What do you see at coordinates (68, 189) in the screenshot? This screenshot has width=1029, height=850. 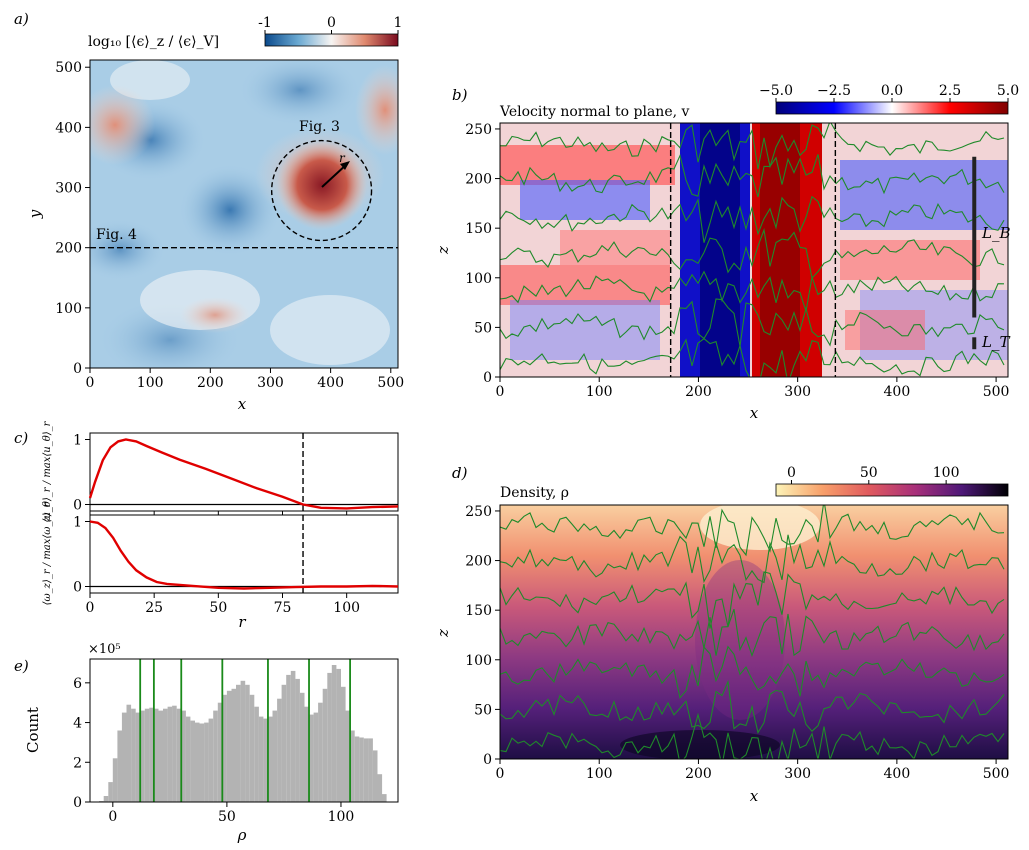 I see `panel-a-ytick-label: 300` at bounding box center [68, 189].